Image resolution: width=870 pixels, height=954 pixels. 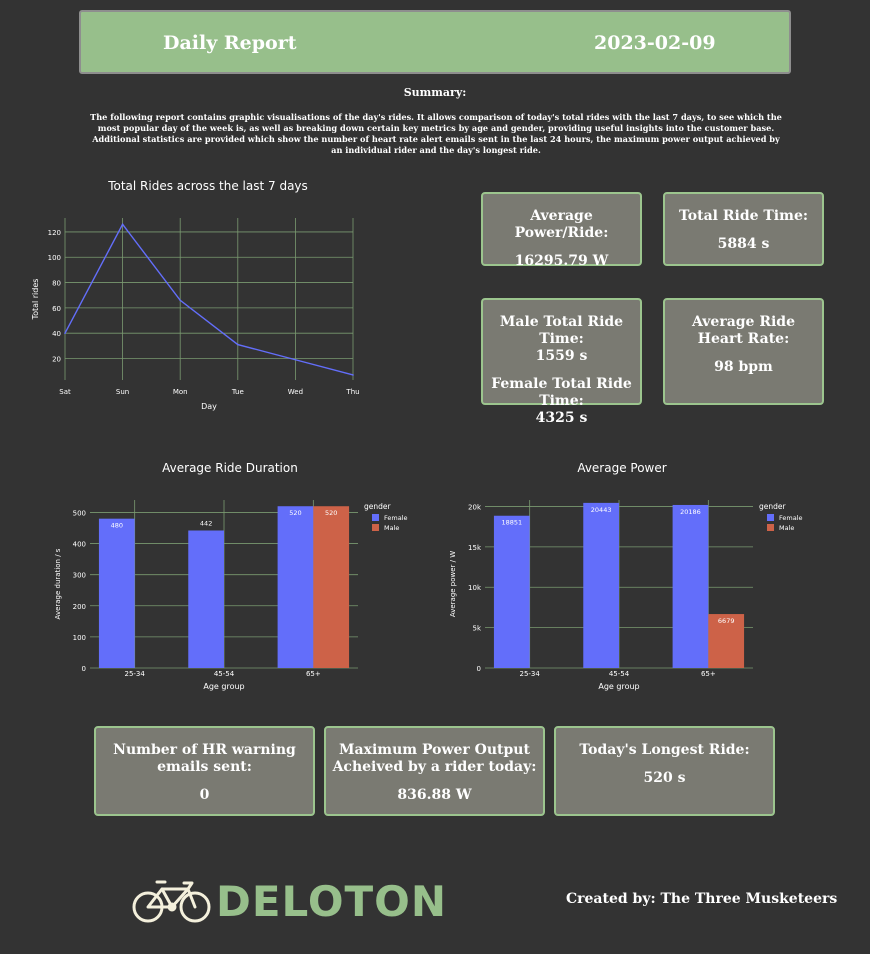 What do you see at coordinates (117, 526) in the screenshot?
I see `duration-bar-label: 480` at bounding box center [117, 526].